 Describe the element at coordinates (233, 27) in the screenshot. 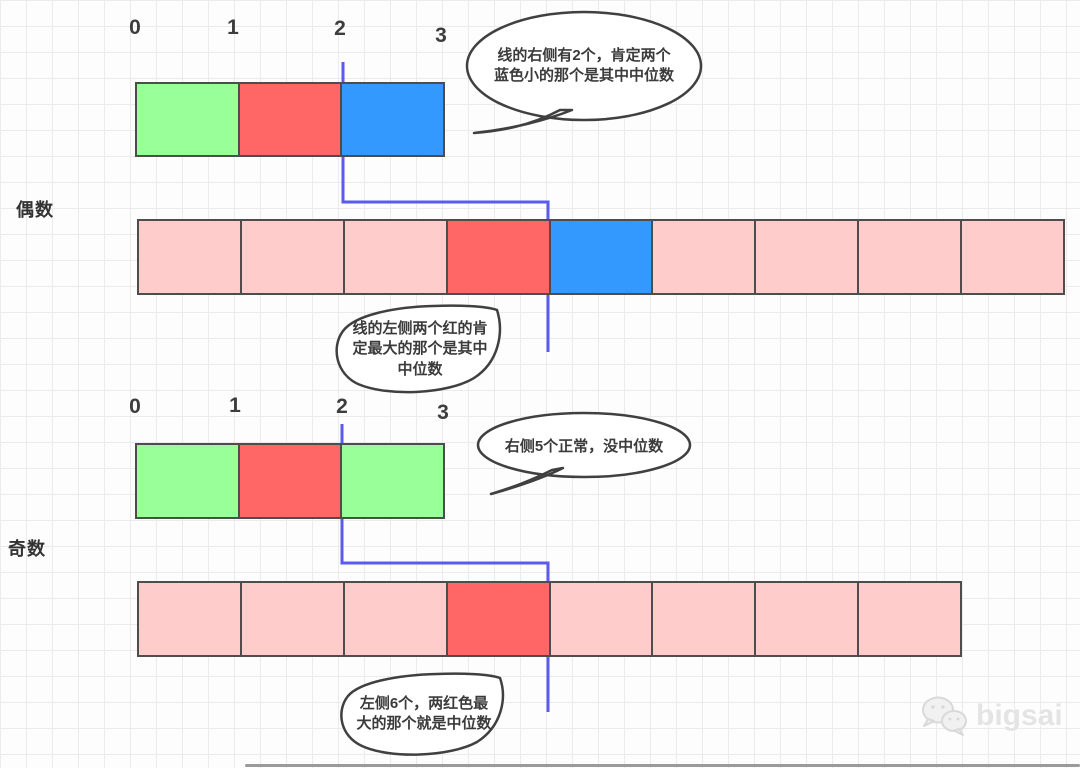

I see `even-index-tick-1: 1` at that location.